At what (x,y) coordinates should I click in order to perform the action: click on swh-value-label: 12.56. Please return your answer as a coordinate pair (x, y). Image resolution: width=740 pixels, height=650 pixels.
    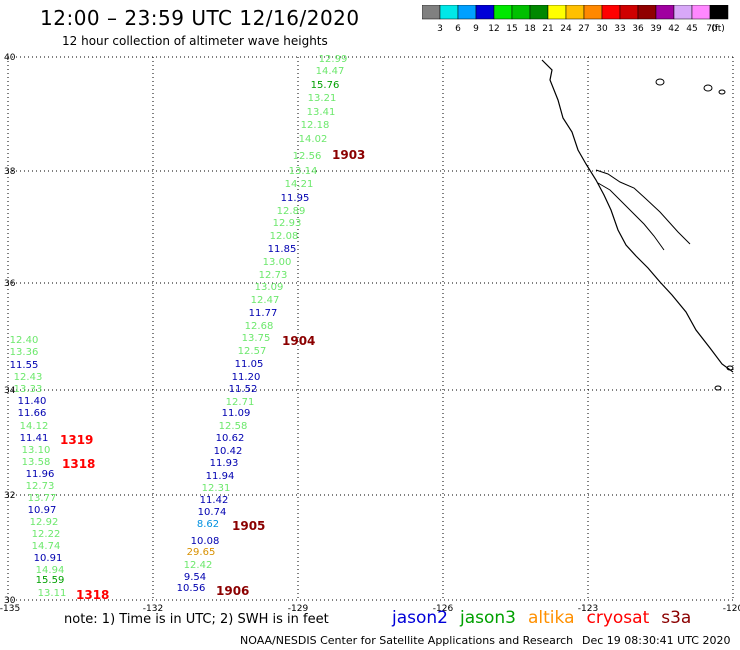
    Looking at the image, I should click on (307, 156).